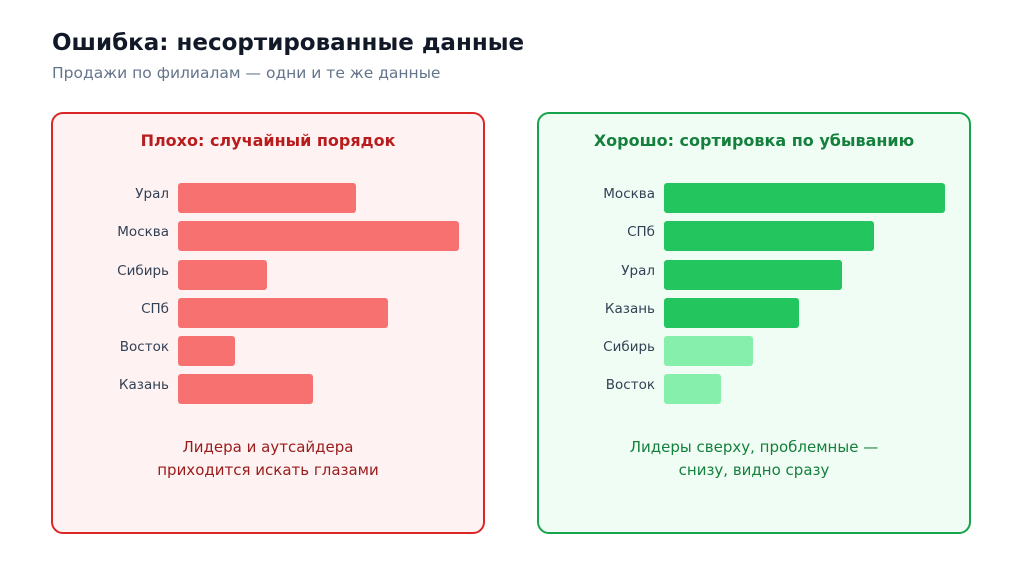  I want to click on good-panel-title: Хорошо: сортировка по убыванию, so click(754, 140).